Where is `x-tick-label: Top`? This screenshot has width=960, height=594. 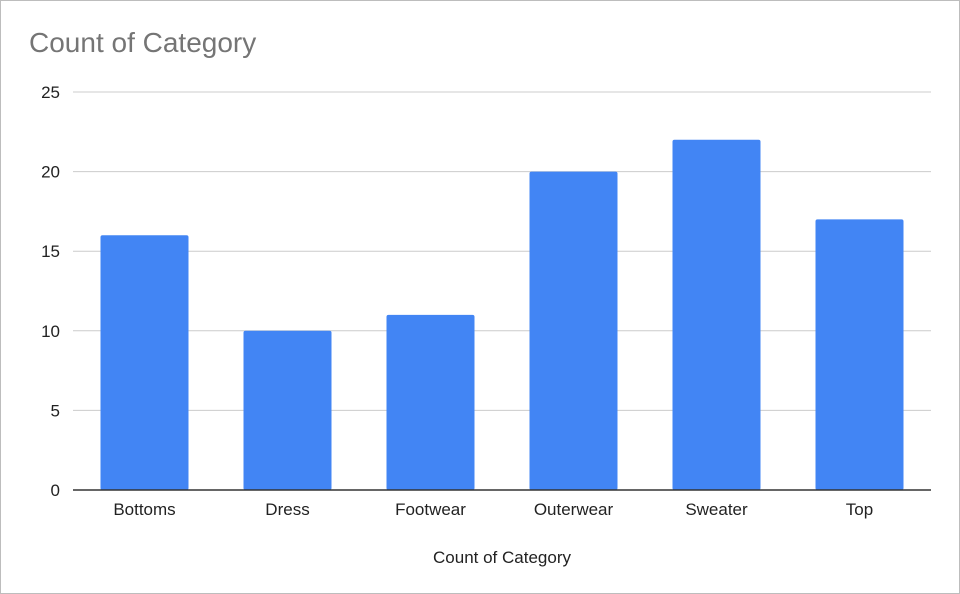 x-tick-label: Top is located at coordinates (859, 509).